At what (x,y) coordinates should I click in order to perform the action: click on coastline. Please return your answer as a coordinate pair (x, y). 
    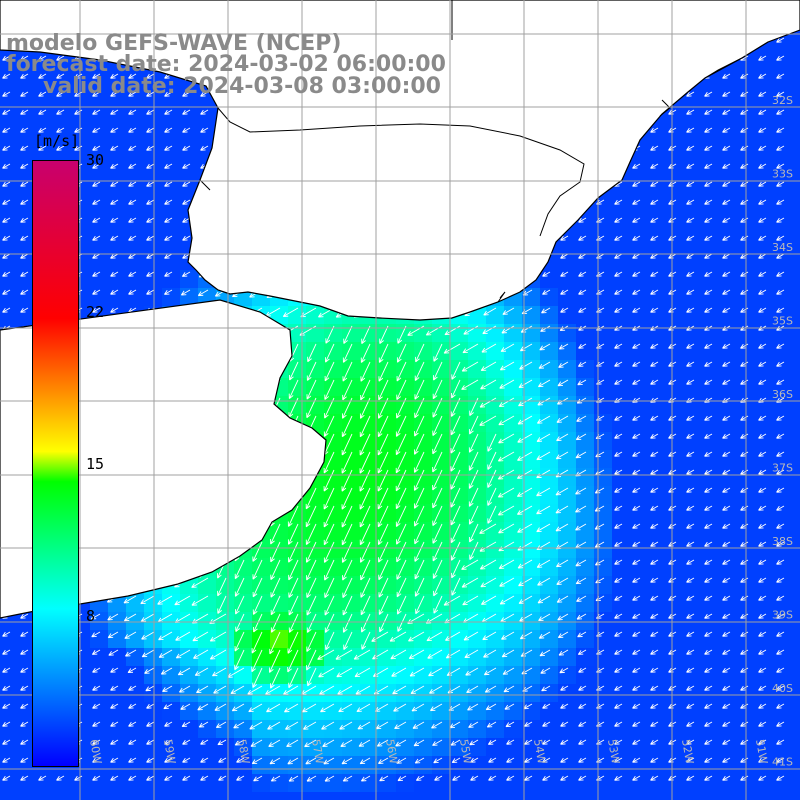
    Looking at the image, I should click on (633, 172).